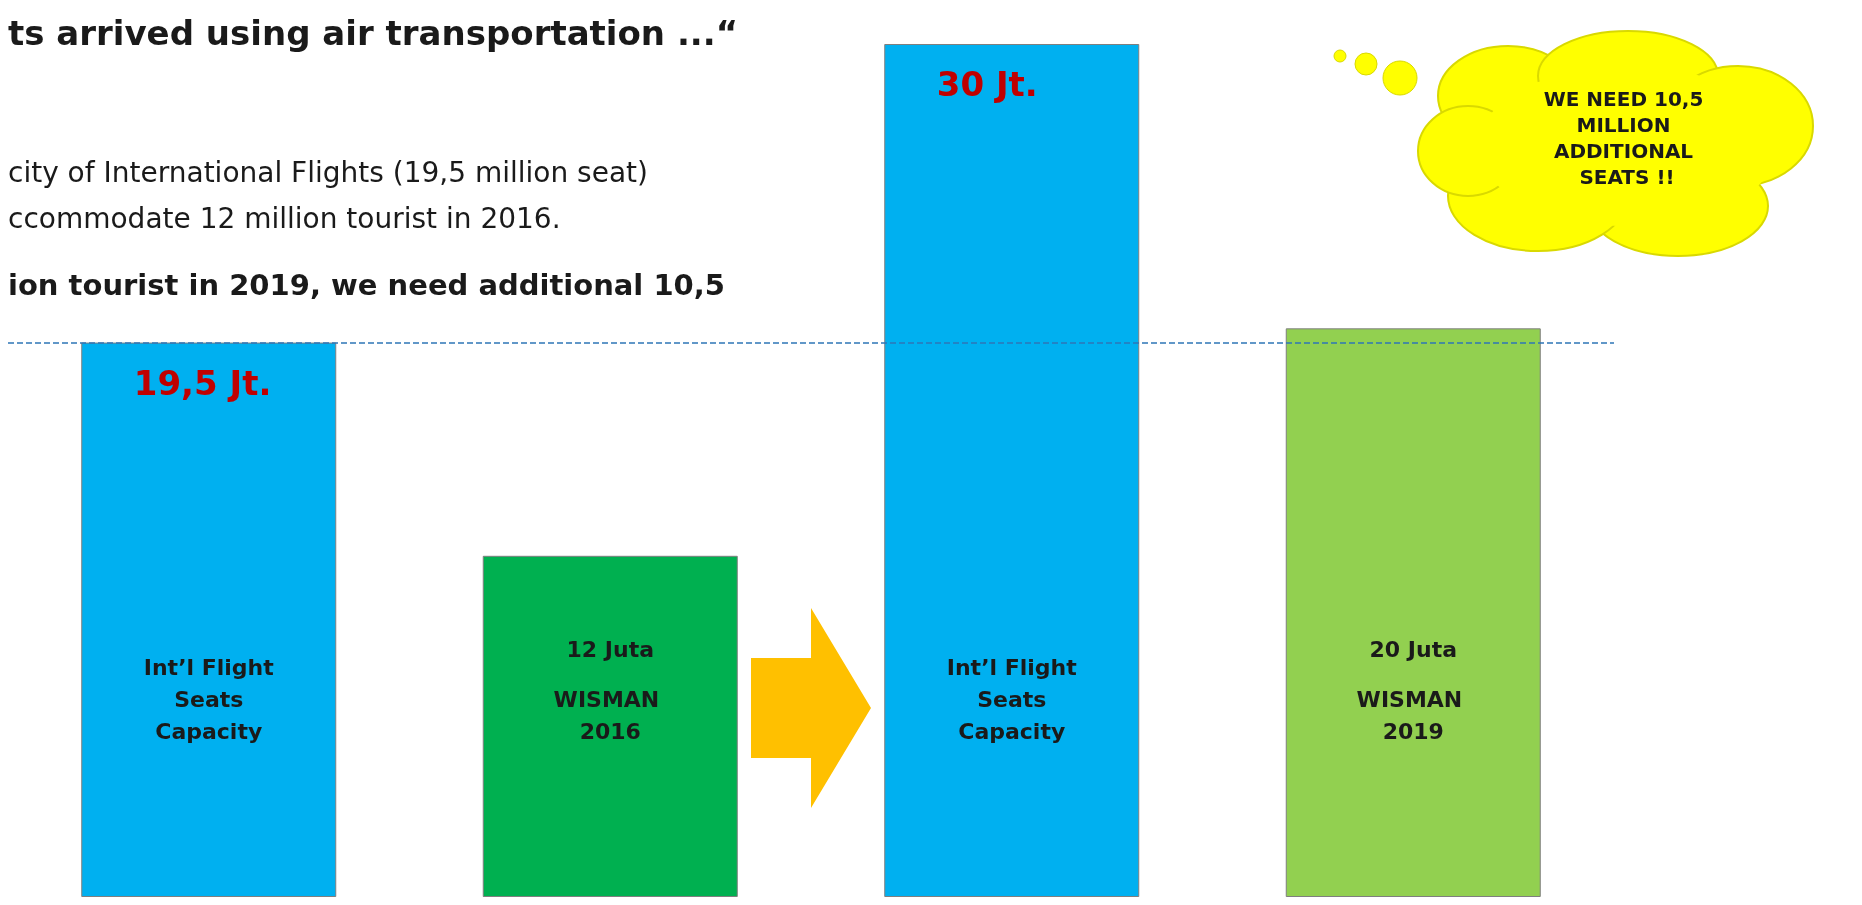 The image size is (1862, 905). I want to click on data-label: 30 Jt., so click(987, 84).